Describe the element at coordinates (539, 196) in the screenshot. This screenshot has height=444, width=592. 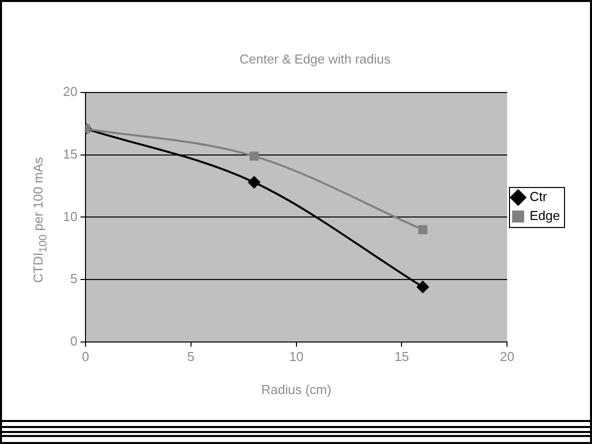
I see `legend-label: Ctr` at that location.